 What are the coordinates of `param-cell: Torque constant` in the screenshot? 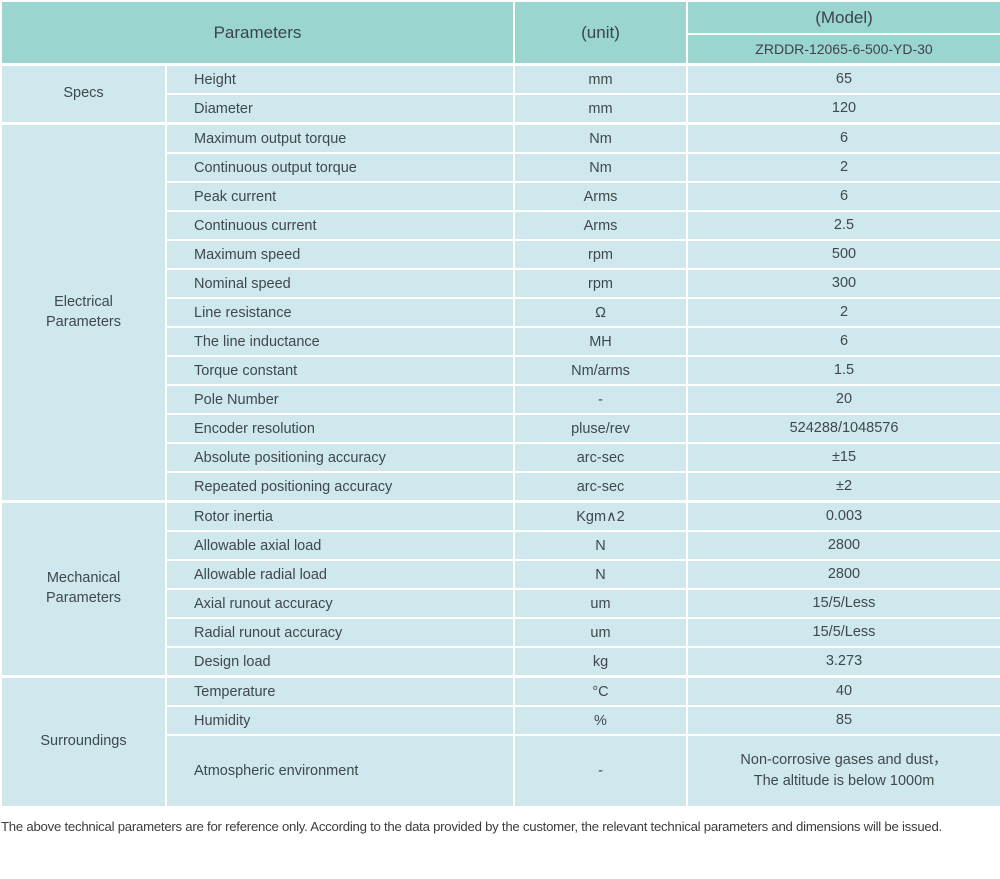 It's located at (340, 370).